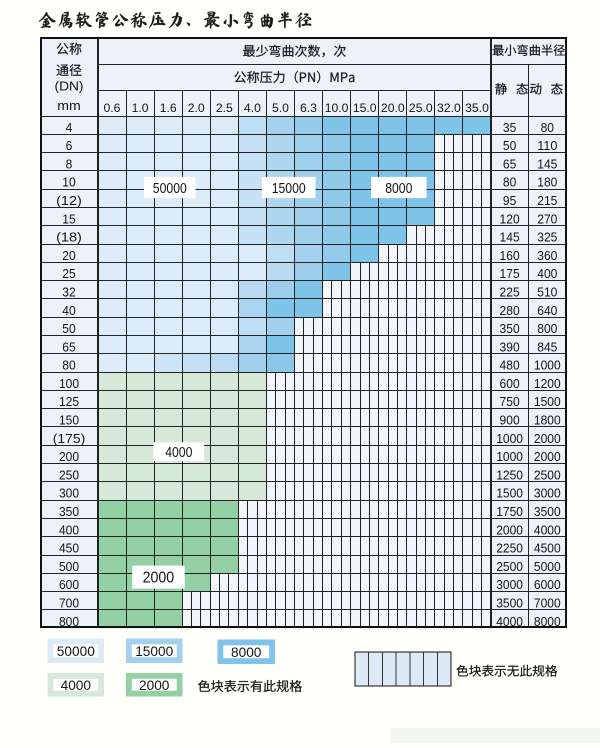 The image size is (600, 748). Describe the element at coordinates (547, 621) in the screenshot. I see `svg-text: 8000` at that location.